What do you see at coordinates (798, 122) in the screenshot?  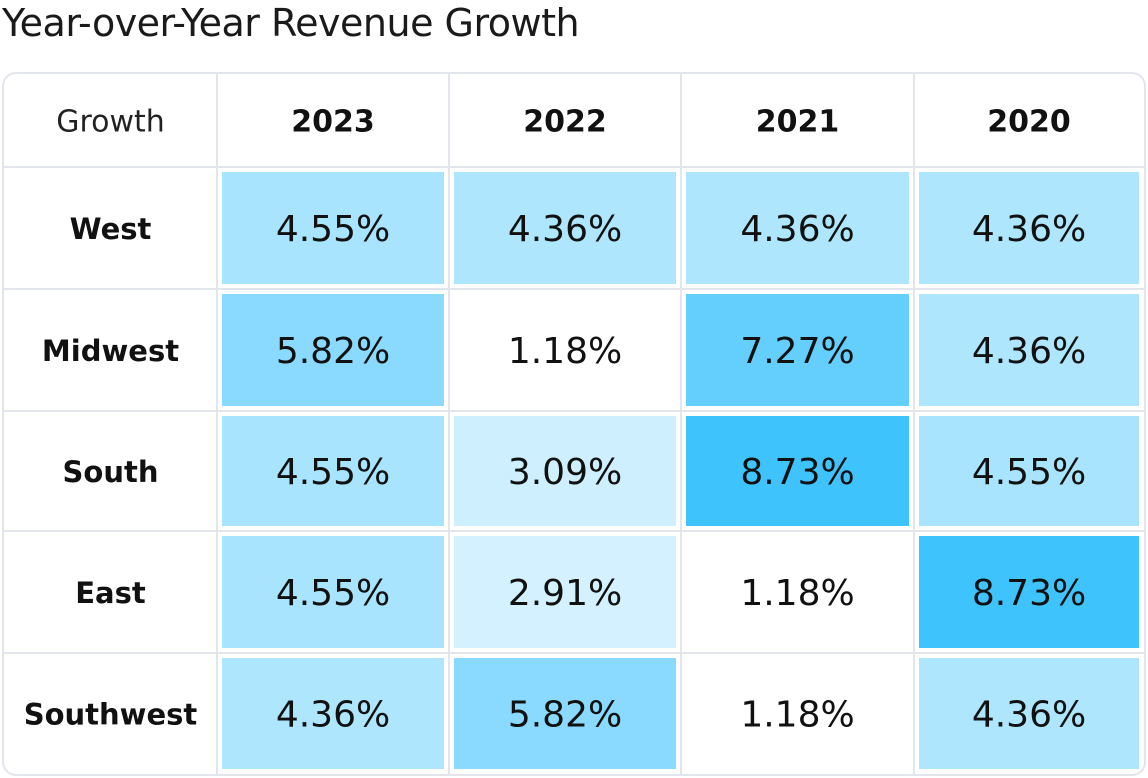 I see `column-header: 2021` at bounding box center [798, 122].